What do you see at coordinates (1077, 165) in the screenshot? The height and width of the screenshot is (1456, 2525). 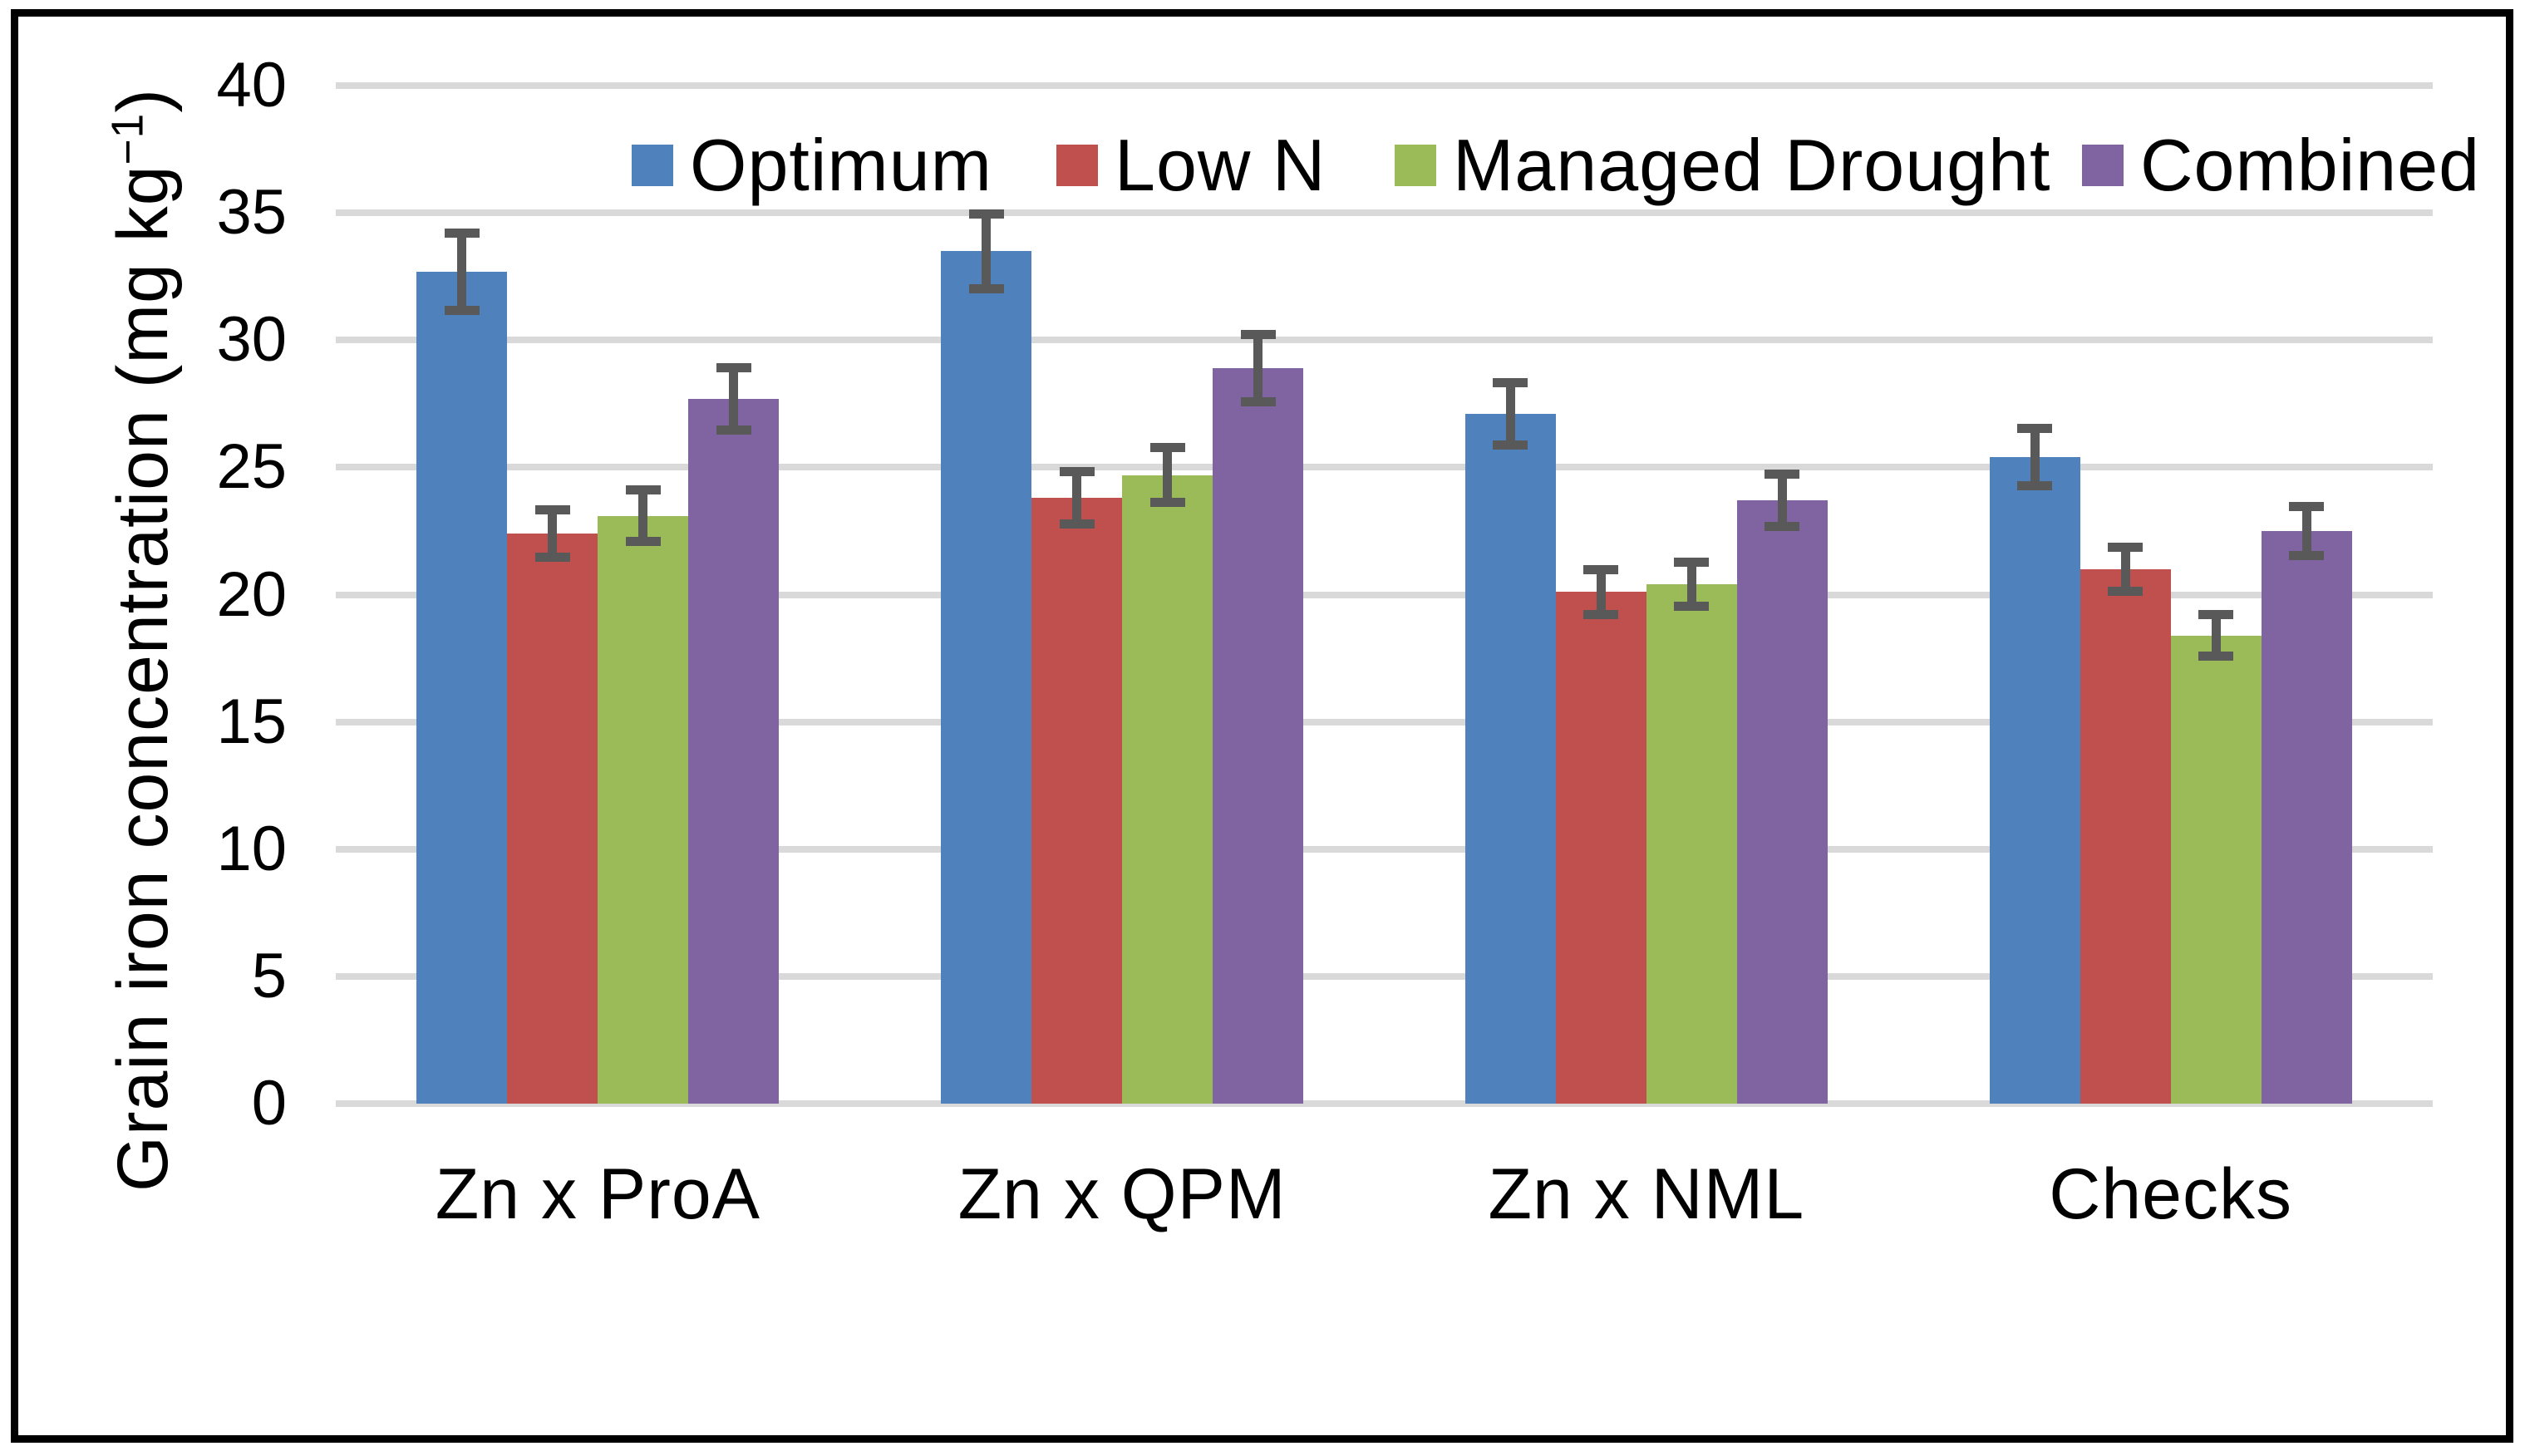 I see `legend-swatch-low-n` at bounding box center [1077, 165].